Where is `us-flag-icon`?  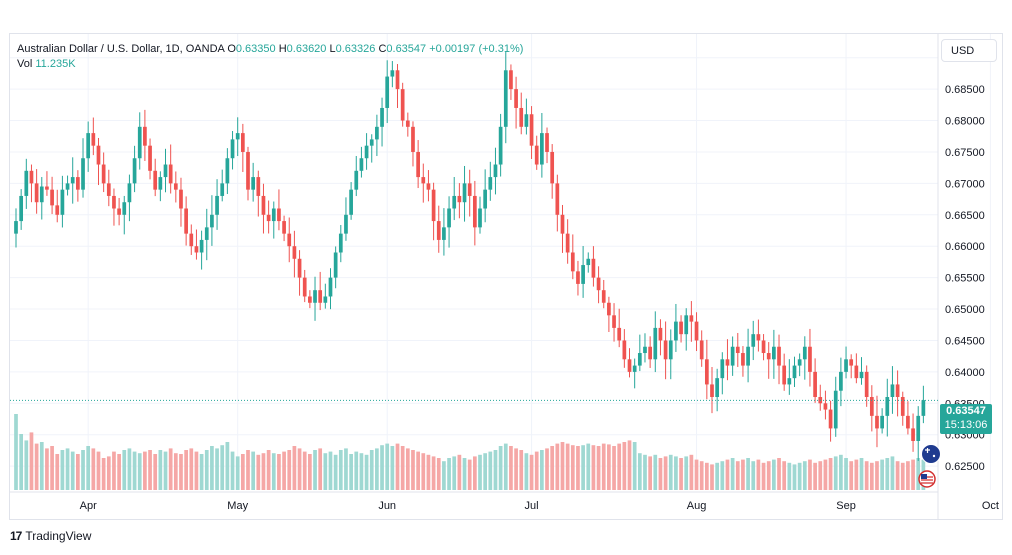 us-flag-icon is located at coordinates (926, 479).